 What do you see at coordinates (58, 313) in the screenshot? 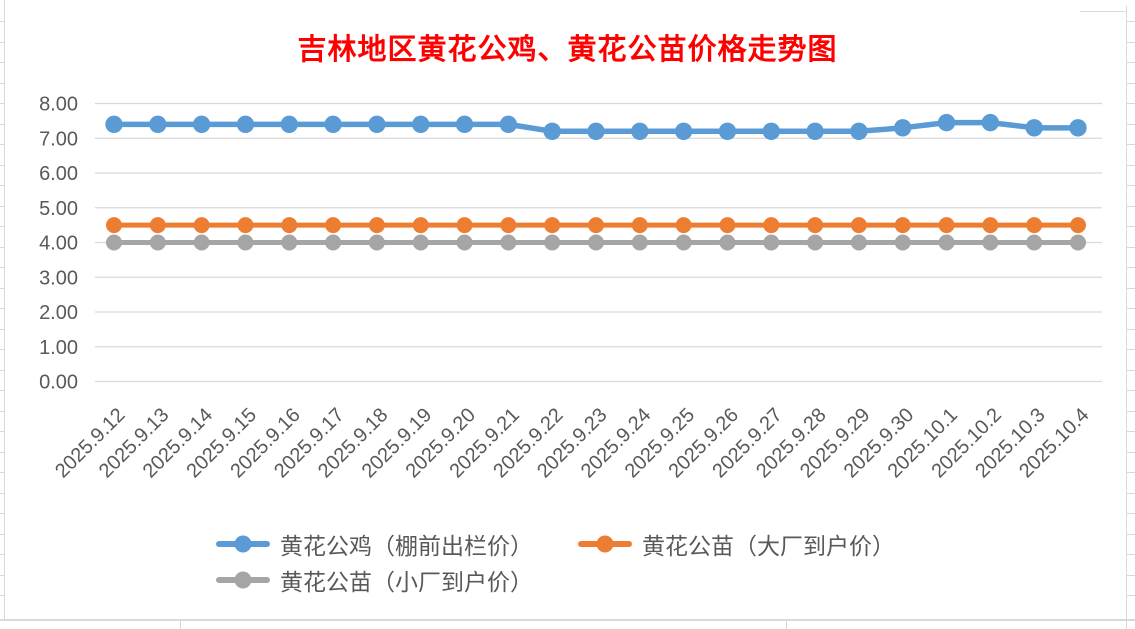
I see `svg-text: 2.00` at bounding box center [58, 313].